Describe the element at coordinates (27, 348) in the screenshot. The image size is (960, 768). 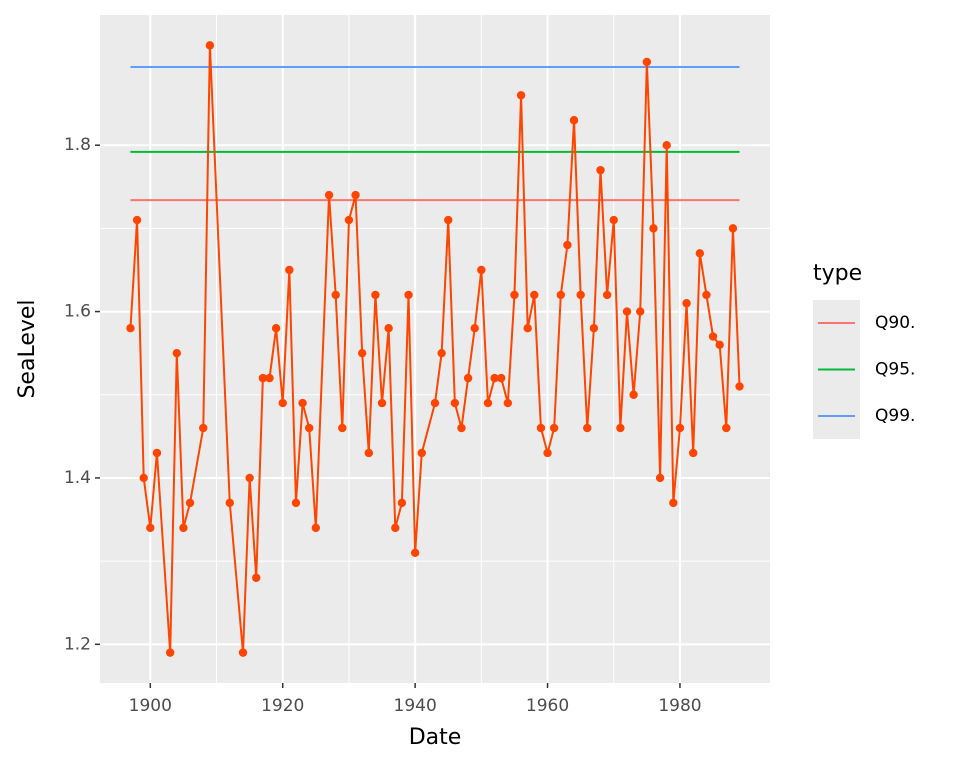
I see `y-axis-label: SeaLevel` at that location.